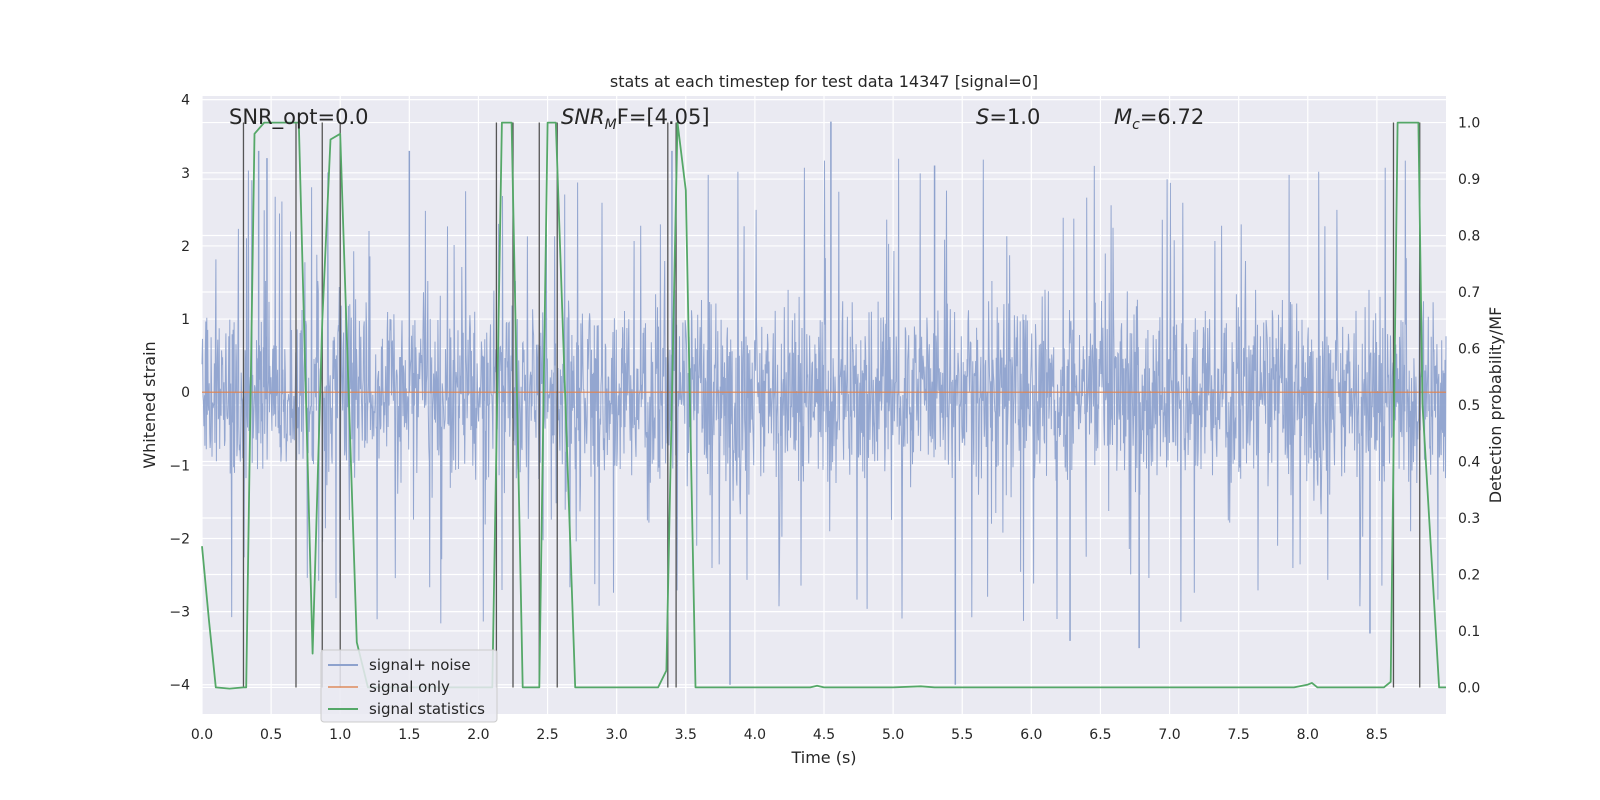 The width and height of the screenshot is (1600, 800). Describe the element at coordinates (1100, 735) in the screenshot. I see `x-tick-label: 6.5` at that location.